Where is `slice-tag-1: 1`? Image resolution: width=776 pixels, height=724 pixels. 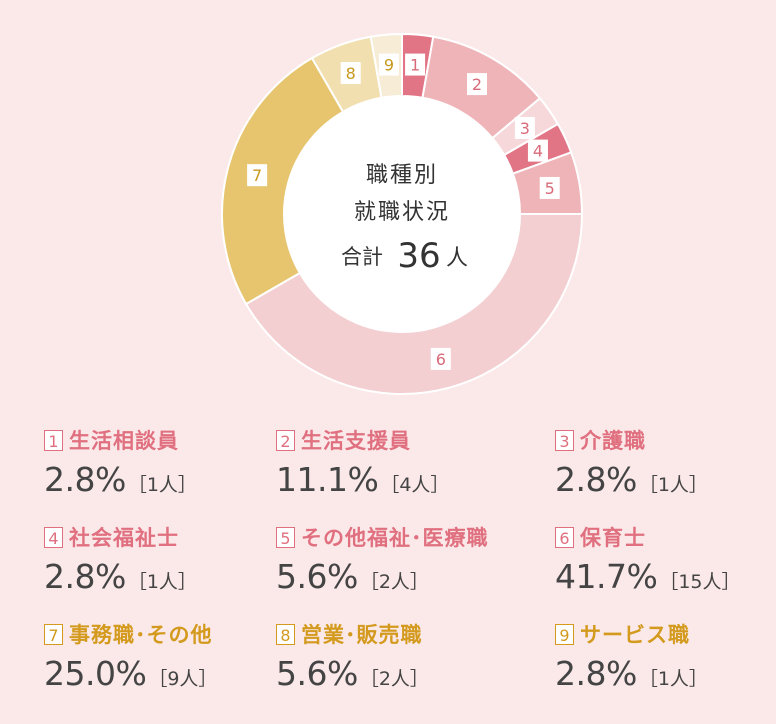
slice-tag-1: 1 is located at coordinates (415, 64).